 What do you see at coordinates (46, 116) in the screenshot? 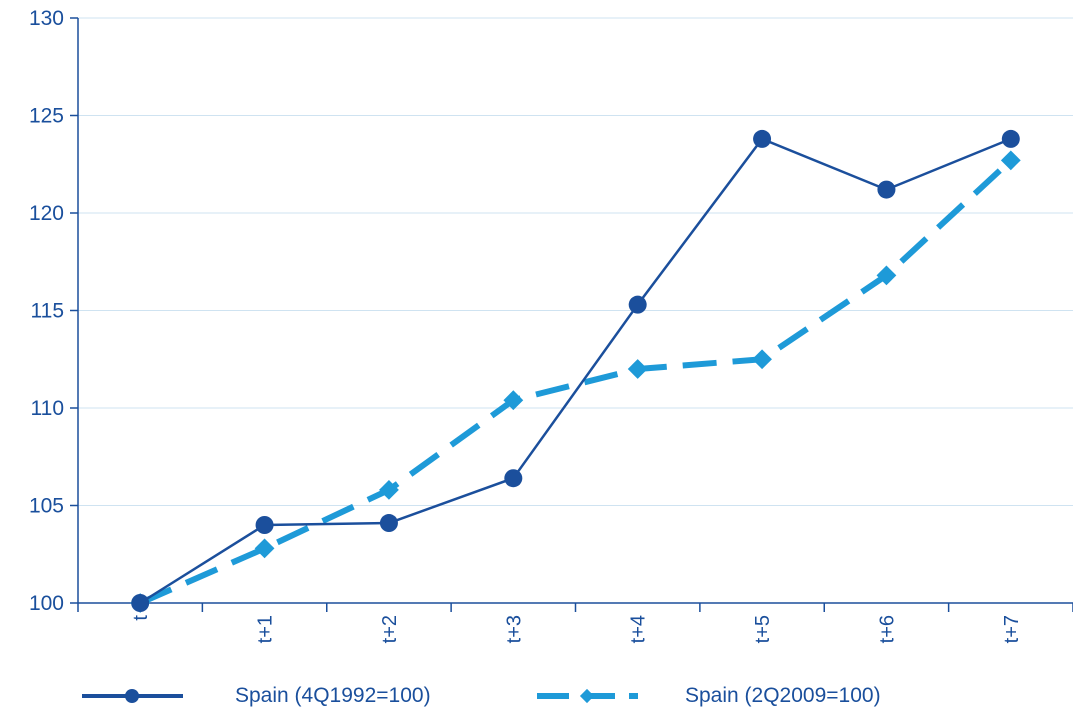
I see `y-tick-label: 125` at bounding box center [46, 116].